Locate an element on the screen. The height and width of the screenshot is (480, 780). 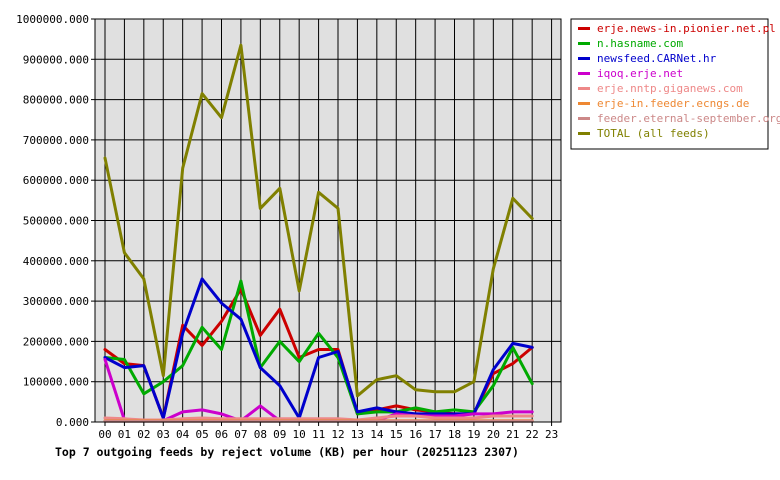
legend-swatch-erje-in-feeder-ecngs-de is located at coordinates (584, 103).